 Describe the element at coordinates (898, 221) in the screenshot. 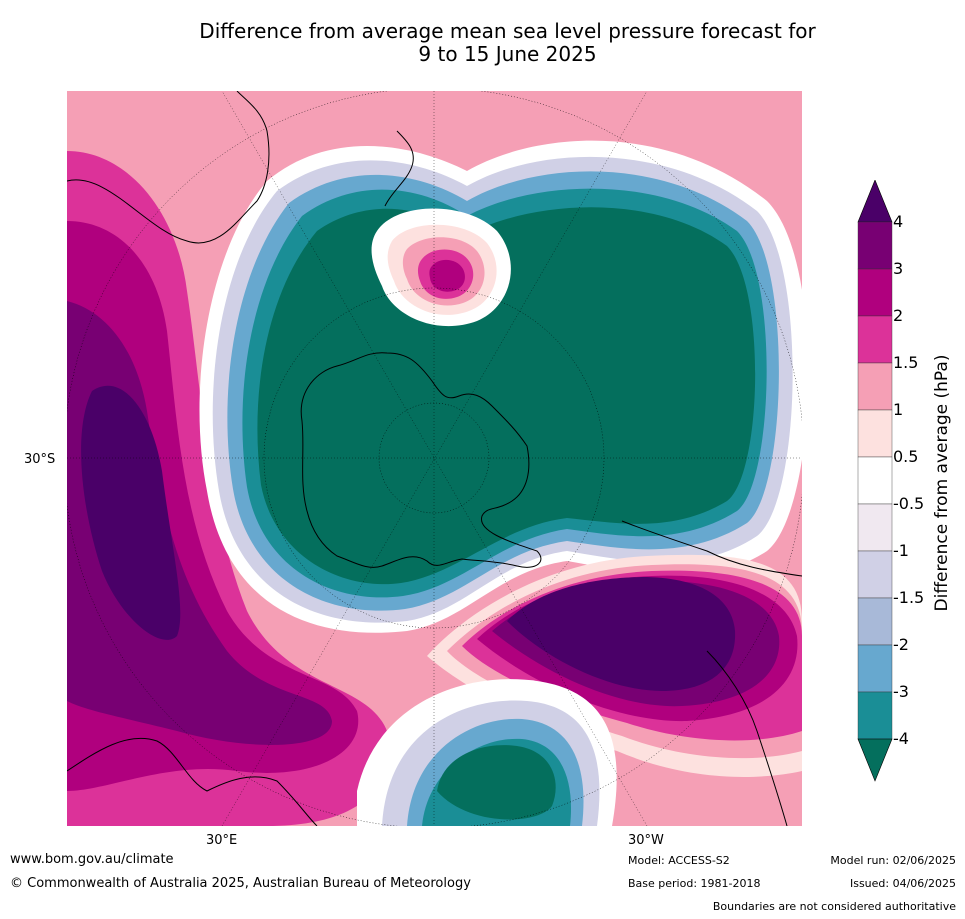

I see `colorbar-tick-label: 4` at that location.